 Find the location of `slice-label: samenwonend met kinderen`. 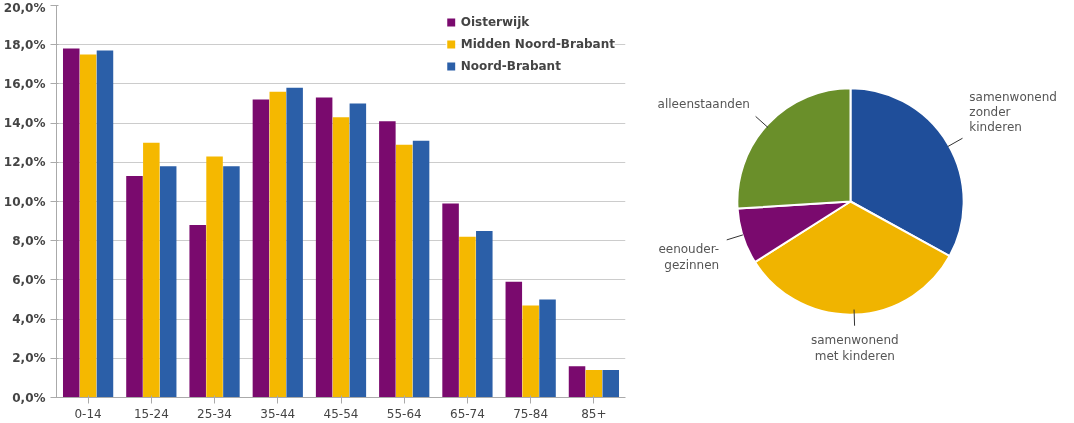

slice-label: samenwonend met kinderen is located at coordinates (855, 348).